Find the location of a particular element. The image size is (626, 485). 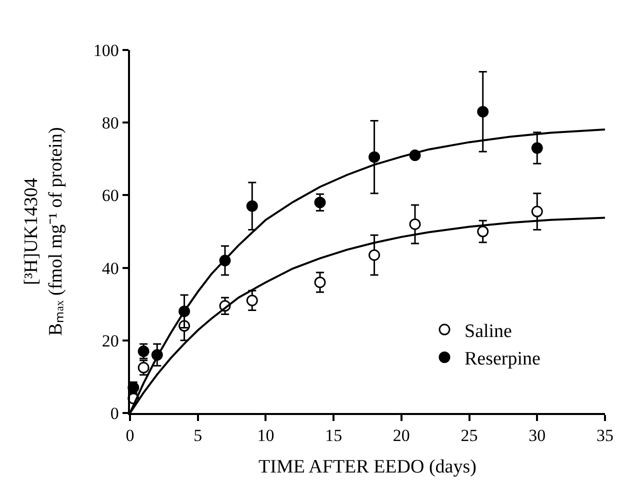

y-axis-title: [³H]UK14304 Bₘₐₓ (fmol mg⁻¹ of protein) is located at coordinates (43, 231).